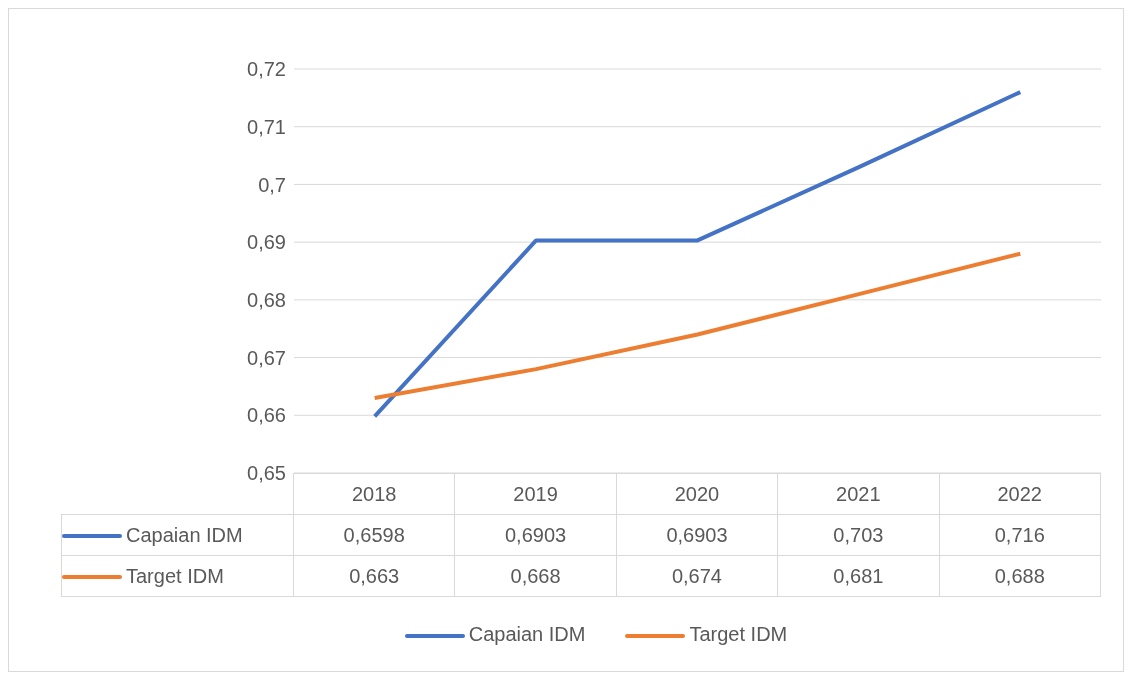  What do you see at coordinates (697, 494) in the screenshot?
I see `x-tick-label: 2020` at bounding box center [697, 494].